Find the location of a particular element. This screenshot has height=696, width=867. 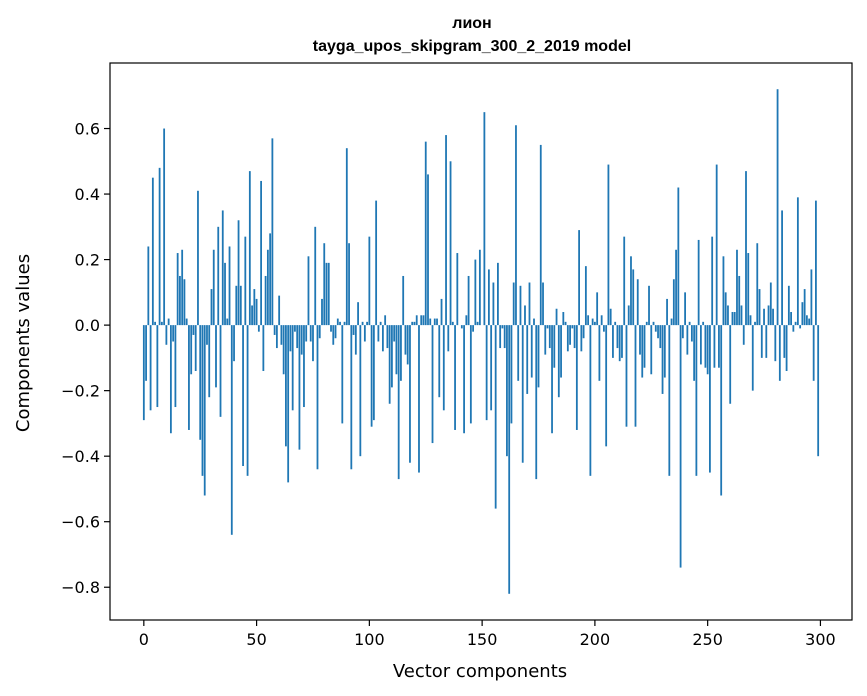

y-tick-label: −0.8 is located at coordinates (80, 587).